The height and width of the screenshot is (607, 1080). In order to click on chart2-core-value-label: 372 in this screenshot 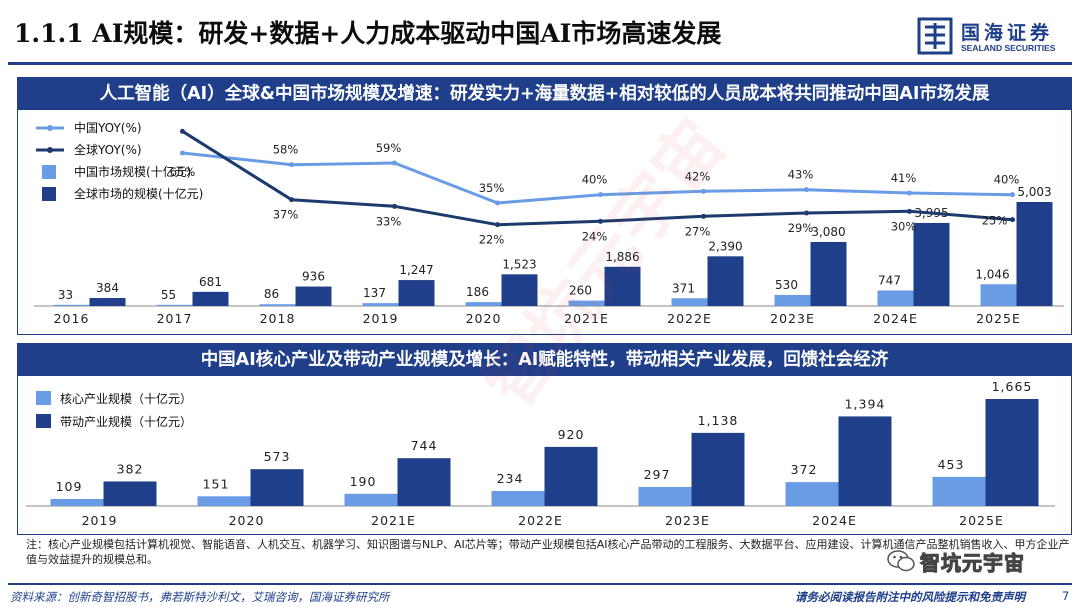, I will do `click(804, 469)`.